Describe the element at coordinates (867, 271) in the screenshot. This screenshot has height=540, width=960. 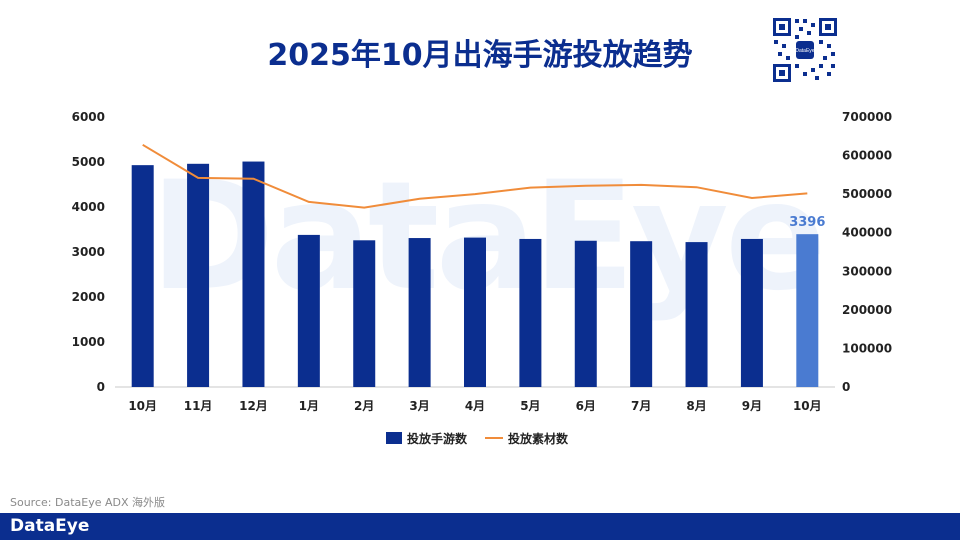
I see `right-axis-tick-label: 300000` at that location.